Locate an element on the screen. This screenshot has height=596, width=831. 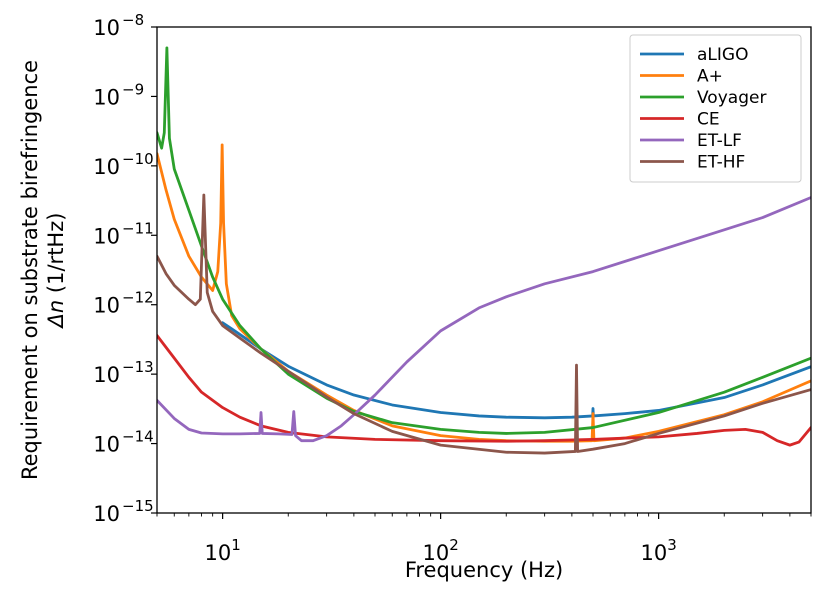
y-tick-exponent: −10 is located at coordinates (138, 159).